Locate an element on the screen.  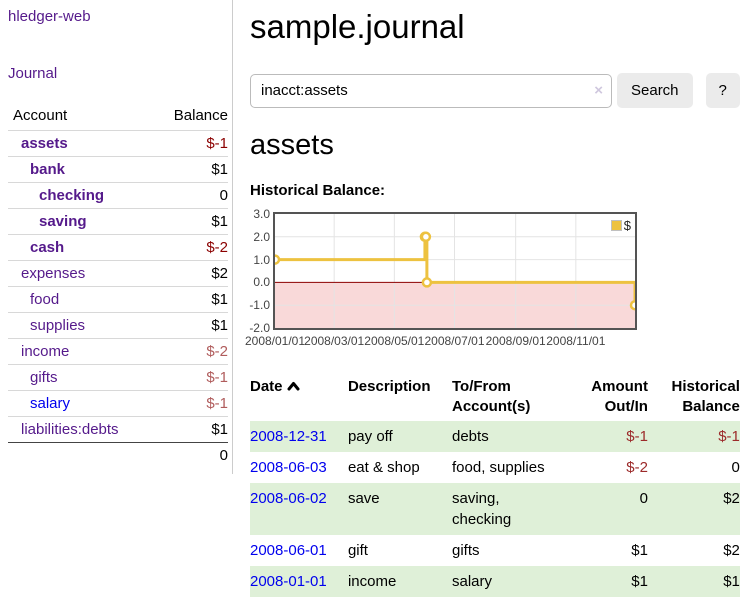
transaction-description-cell: pay off is located at coordinates (370, 436).